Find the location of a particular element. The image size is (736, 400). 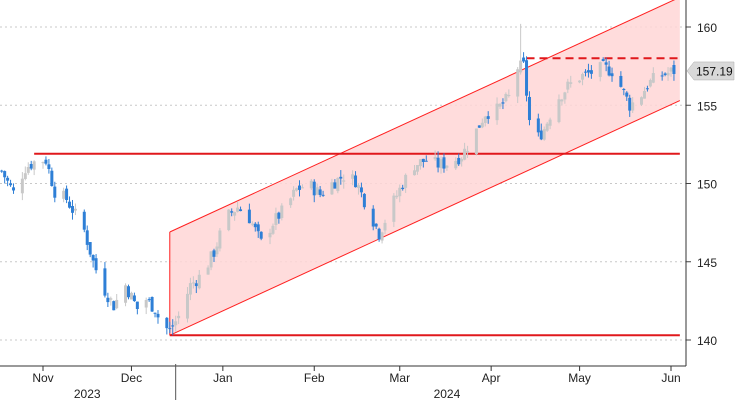

x-year-label: 2024 is located at coordinates (447, 393).